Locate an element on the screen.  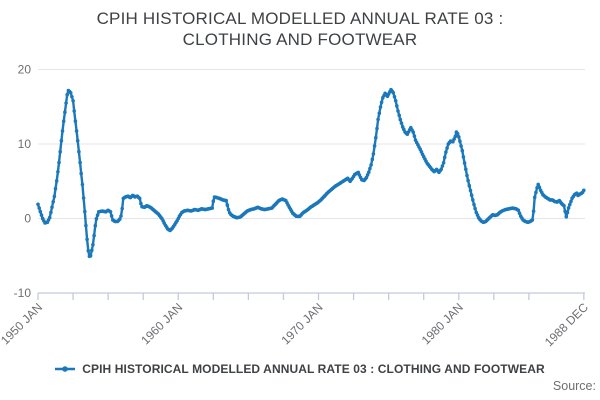
x-axis-label: 1960 JAN is located at coordinates (161, 323).